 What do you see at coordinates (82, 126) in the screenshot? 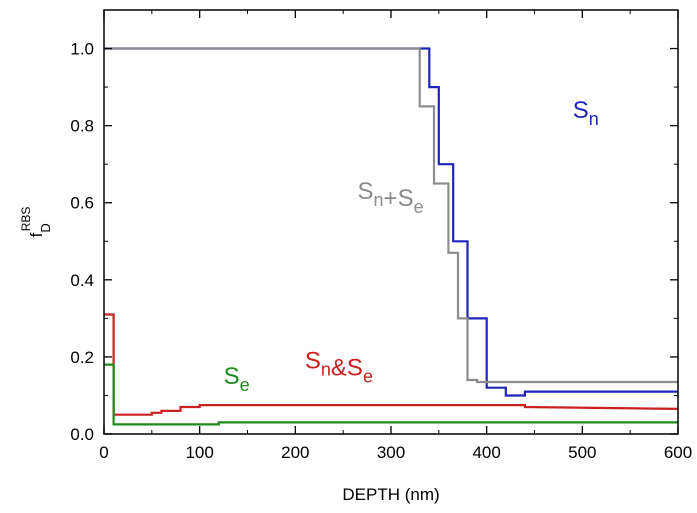
I see `y-tick-label: 0.8` at bounding box center [82, 126].